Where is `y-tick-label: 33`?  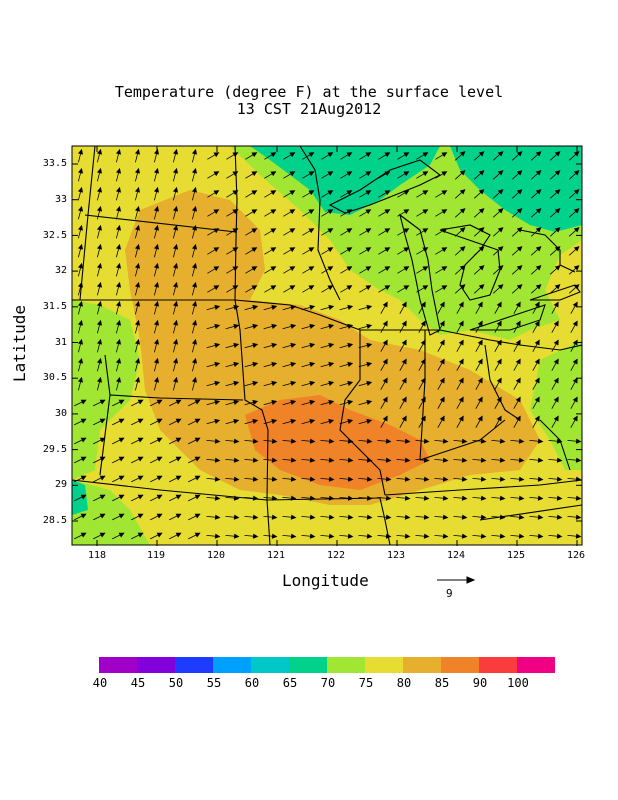 y-tick-label: 33 is located at coordinates (60, 199).